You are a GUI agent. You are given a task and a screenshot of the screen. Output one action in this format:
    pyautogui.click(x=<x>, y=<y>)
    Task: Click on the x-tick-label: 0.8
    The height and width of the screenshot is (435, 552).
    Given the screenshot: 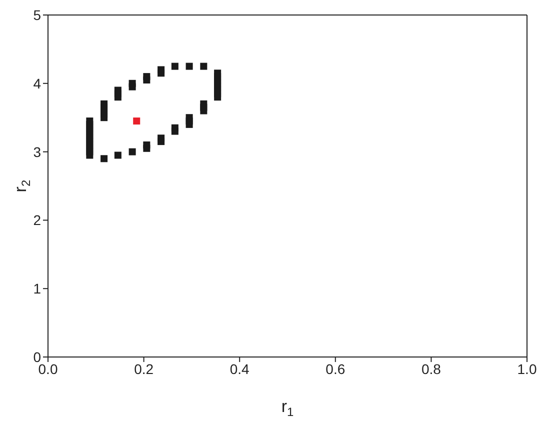 What is the action you would take?
    pyautogui.click(x=431, y=368)
    